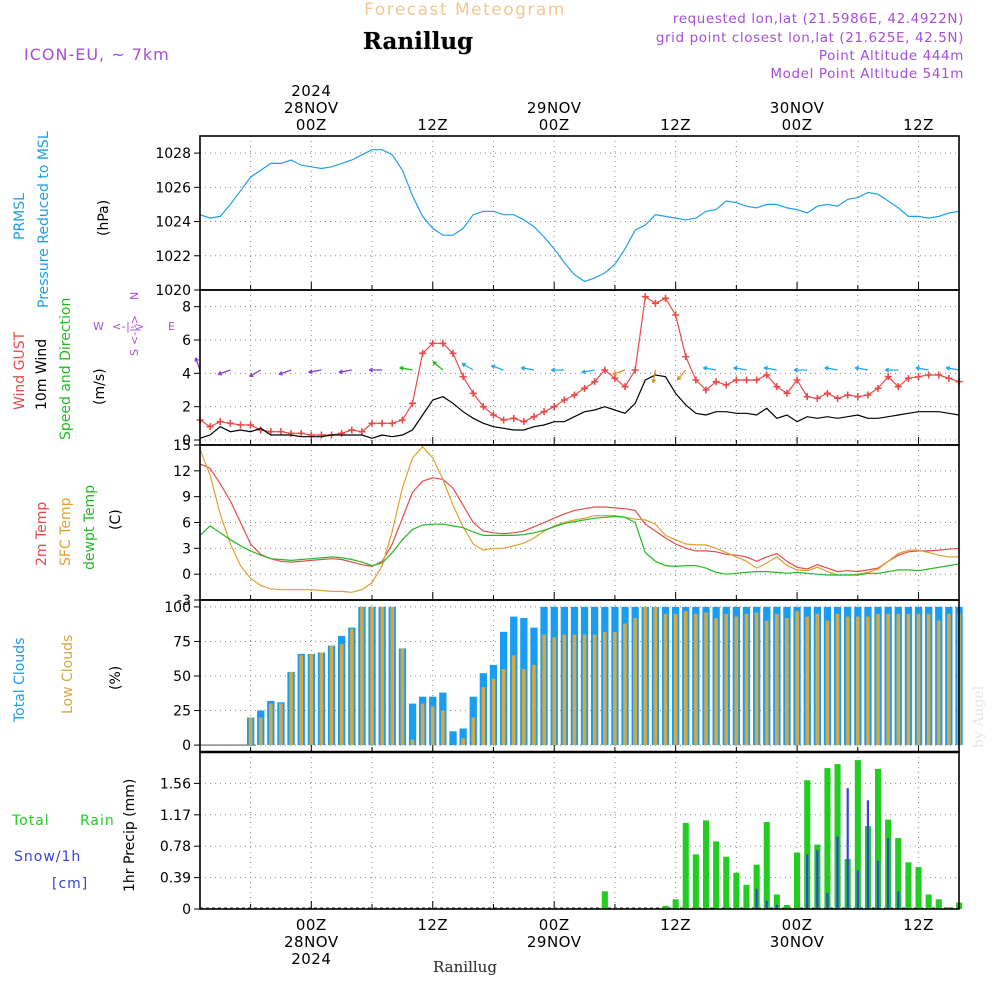  What do you see at coordinates (173, 223) in the screenshot?
I see `y-tick-label: 1024` at bounding box center [173, 223].